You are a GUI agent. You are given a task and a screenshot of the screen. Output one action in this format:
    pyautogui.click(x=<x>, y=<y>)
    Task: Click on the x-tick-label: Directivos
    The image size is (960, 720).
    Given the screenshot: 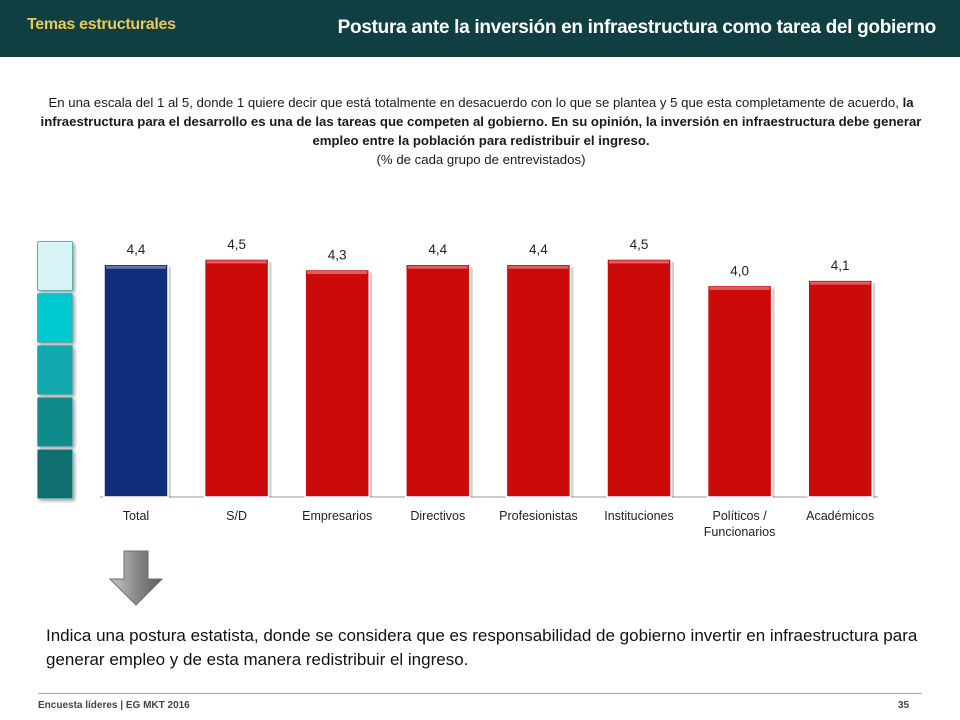 What is the action you would take?
    pyautogui.click(x=437, y=516)
    